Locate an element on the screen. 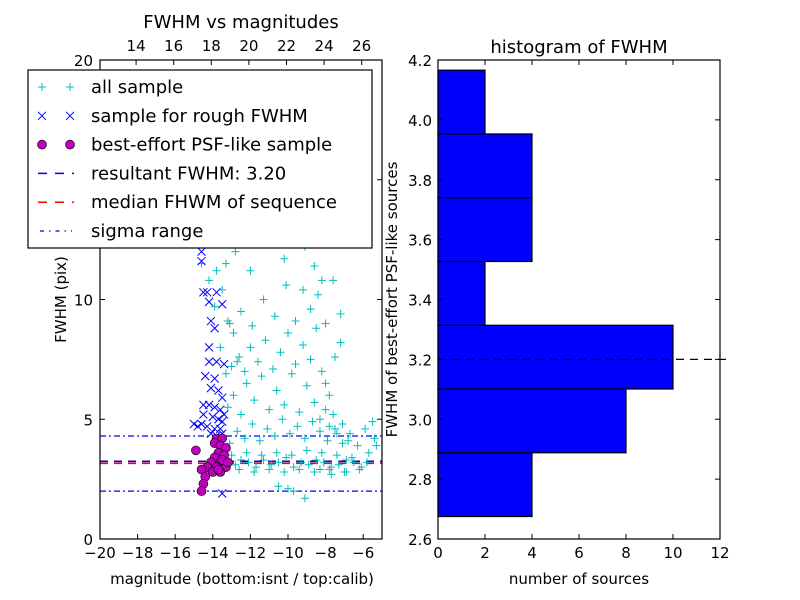  legend-item: resultant FWHM: 3.20 is located at coordinates (162, 173).